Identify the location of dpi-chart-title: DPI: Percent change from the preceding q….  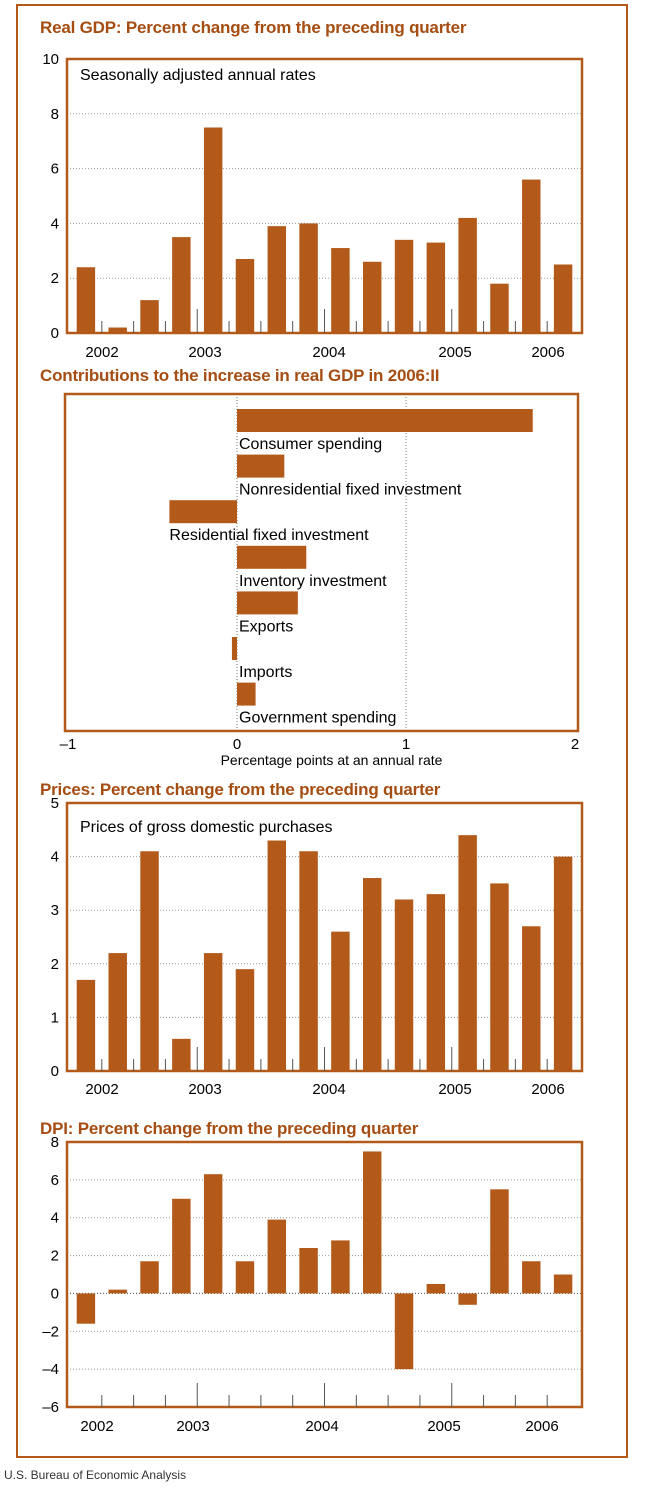
(229, 1128).